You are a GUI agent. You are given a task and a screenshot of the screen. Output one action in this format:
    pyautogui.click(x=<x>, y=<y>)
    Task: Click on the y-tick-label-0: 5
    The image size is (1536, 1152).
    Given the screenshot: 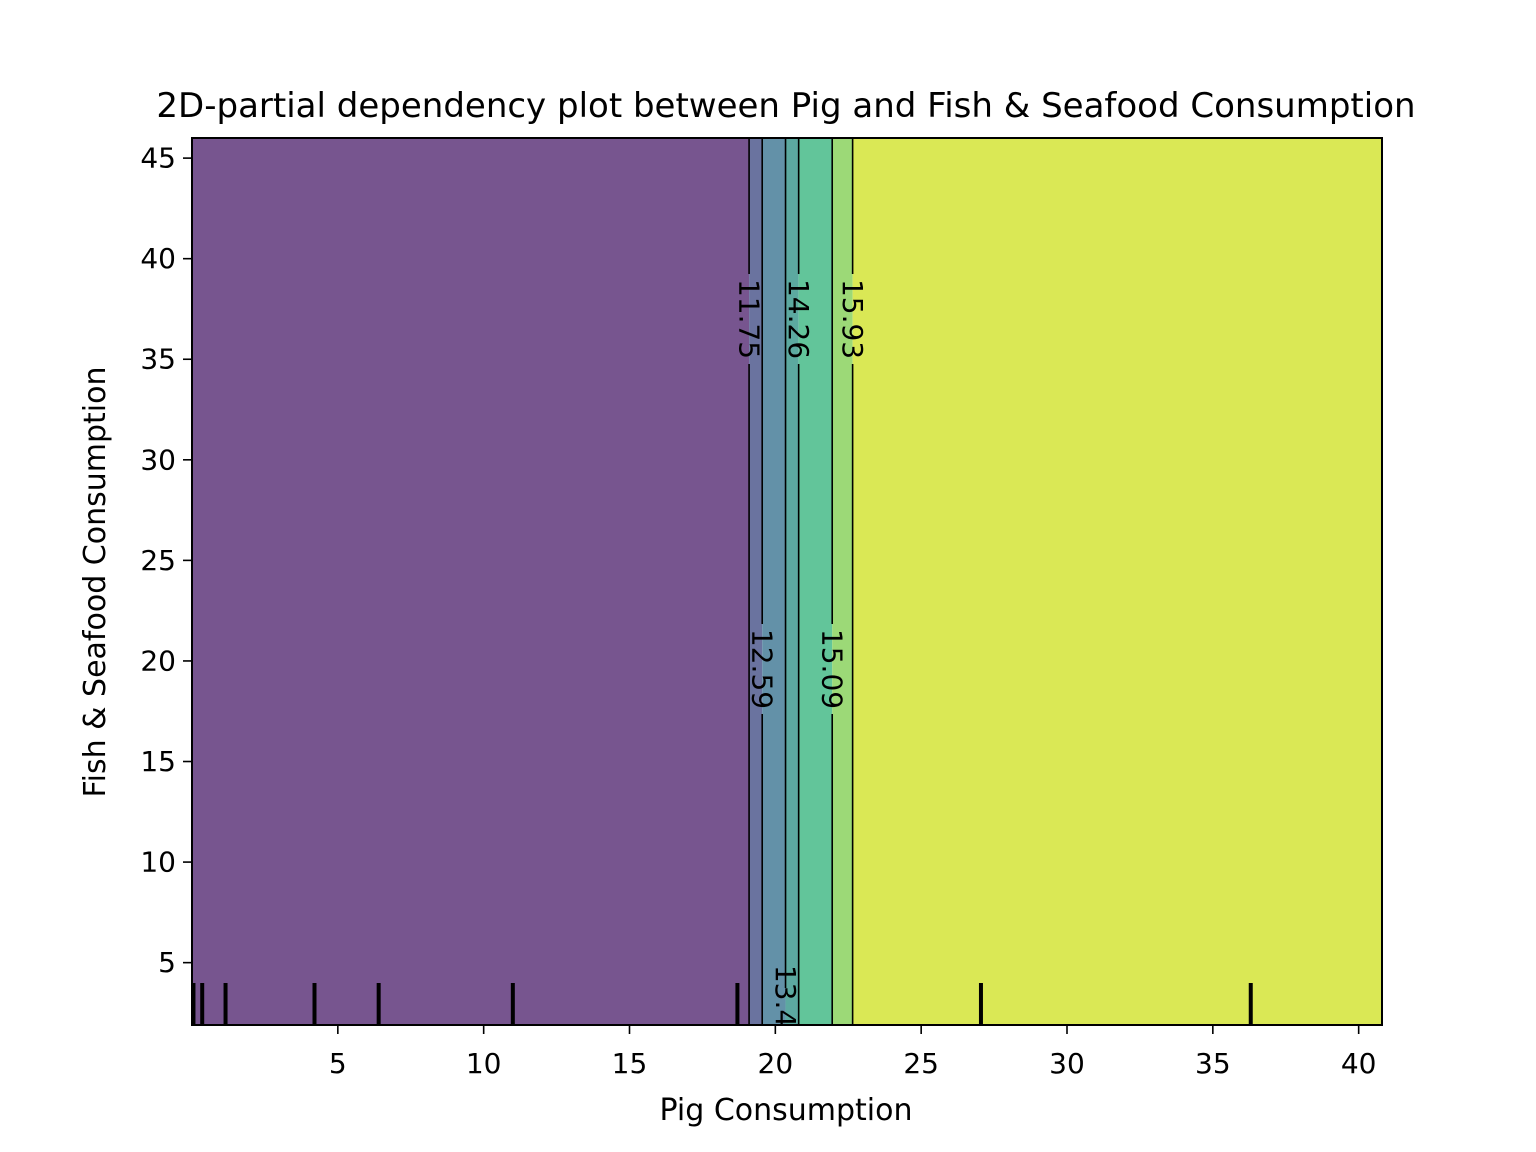 What is the action you would take?
    pyautogui.click(x=167, y=962)
    